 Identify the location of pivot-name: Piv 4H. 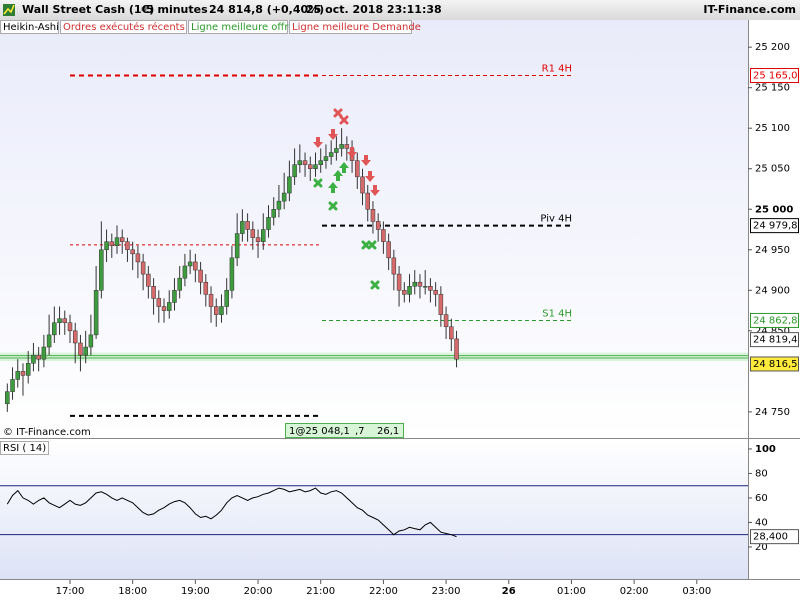
(556, 219).